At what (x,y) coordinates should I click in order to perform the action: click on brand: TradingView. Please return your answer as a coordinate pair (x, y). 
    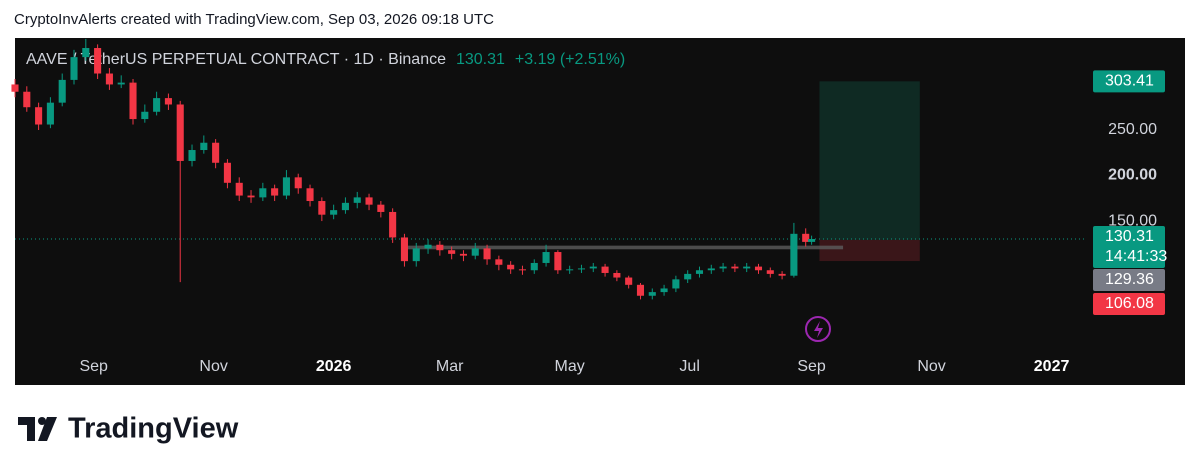
    Looking at the image, I should click on (153, 429).